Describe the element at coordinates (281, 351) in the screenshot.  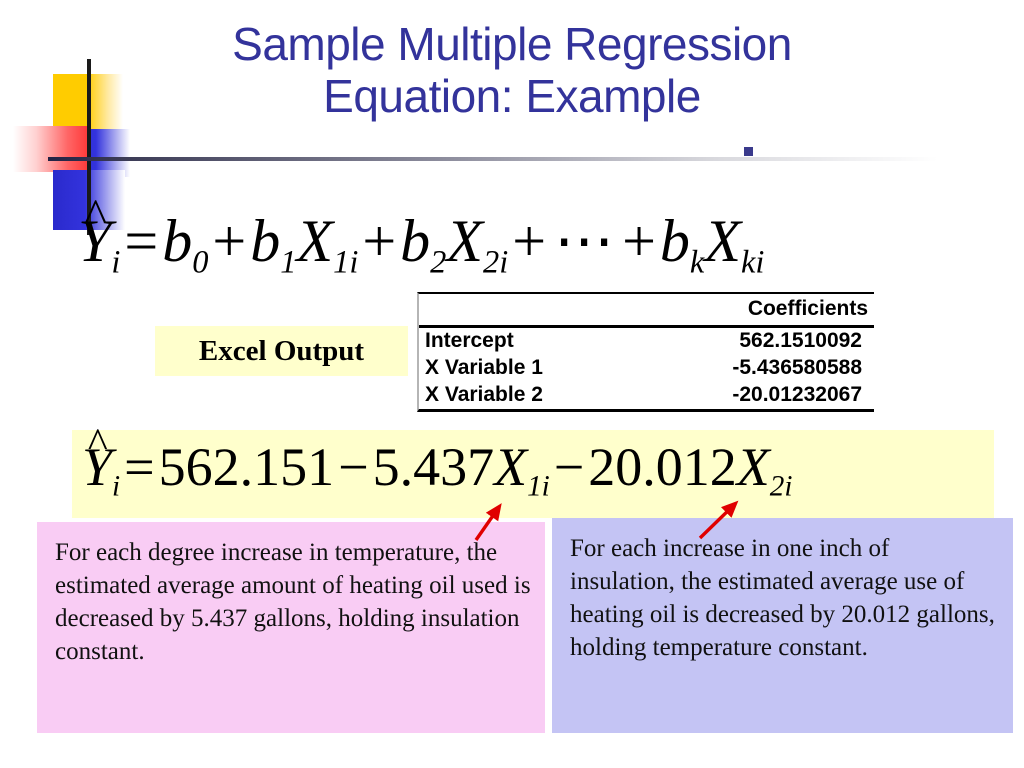
I see `excel-output-label: Excel Output` at that location.